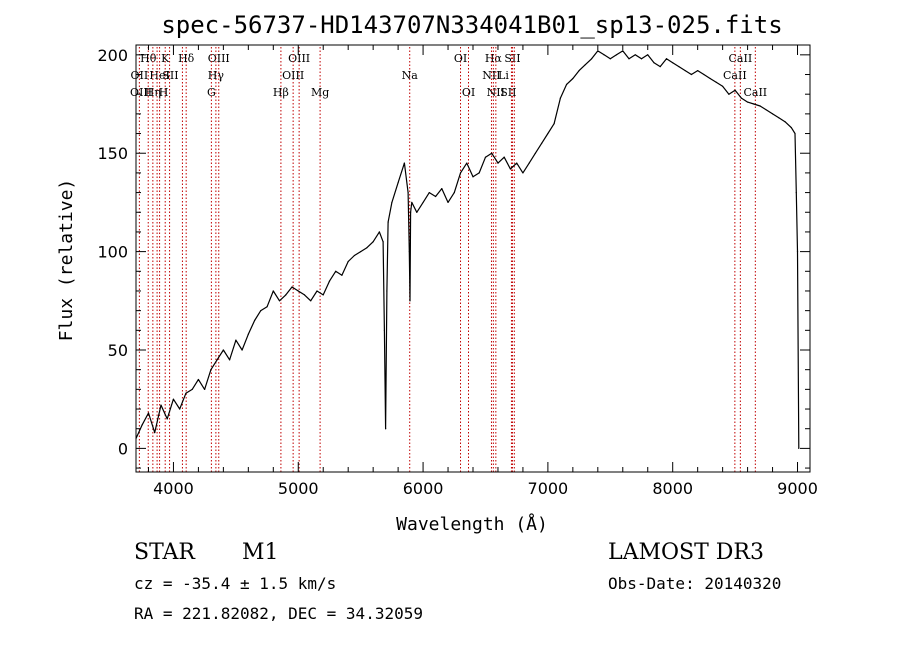  What do you see at coordinates (140, 75) in the screenshot?
I see `marker-label: OII` at bounding box center [140, 75].